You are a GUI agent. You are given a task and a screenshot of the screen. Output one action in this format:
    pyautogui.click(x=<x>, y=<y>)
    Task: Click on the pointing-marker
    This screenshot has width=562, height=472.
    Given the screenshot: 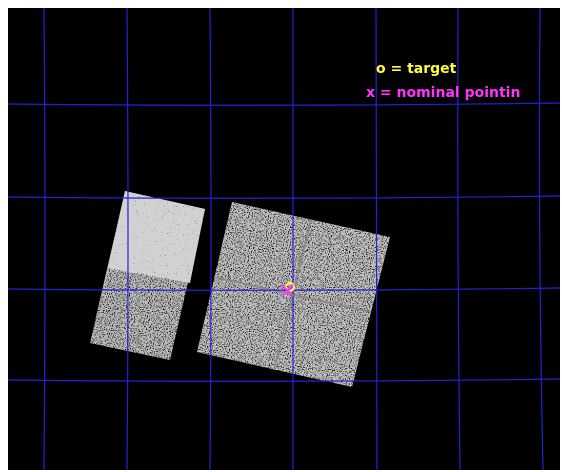 What is the action you would take?
    pyautogui.click(x=287, y=290)
    